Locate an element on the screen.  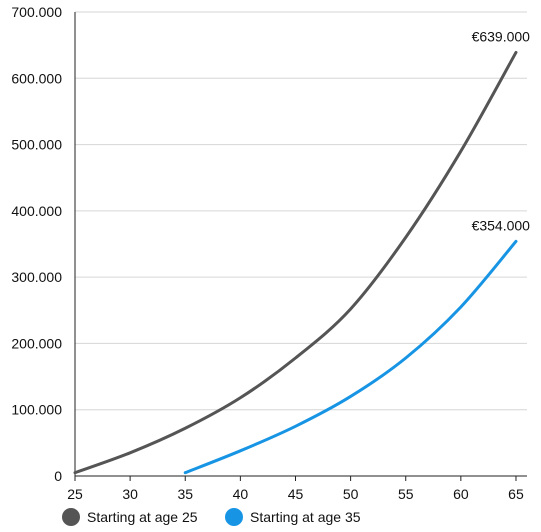
data-labels: €639.000 €354.000 is located at coordinates (501, 130).